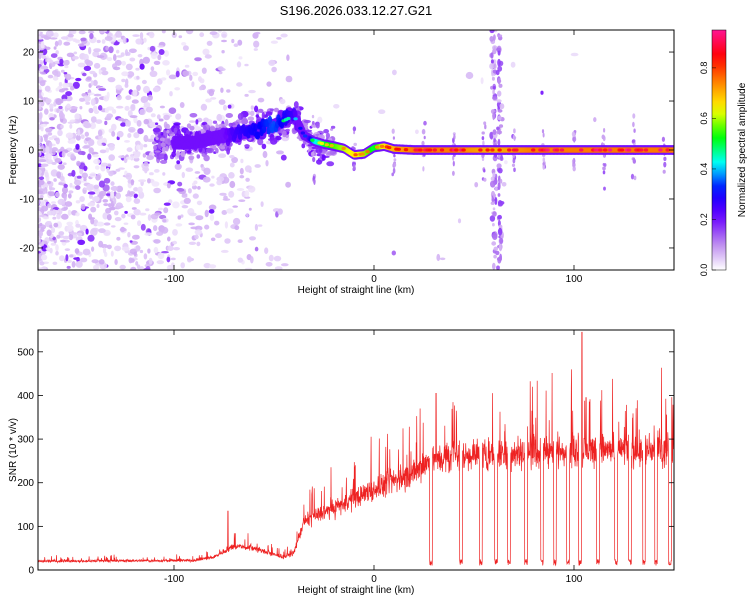 The width and height of the screenshot is (750, 605). What do you see at coordinates (29, 102) in the screenshot?
I see `y-tick-label: 10` at bounding box center [29, 102].